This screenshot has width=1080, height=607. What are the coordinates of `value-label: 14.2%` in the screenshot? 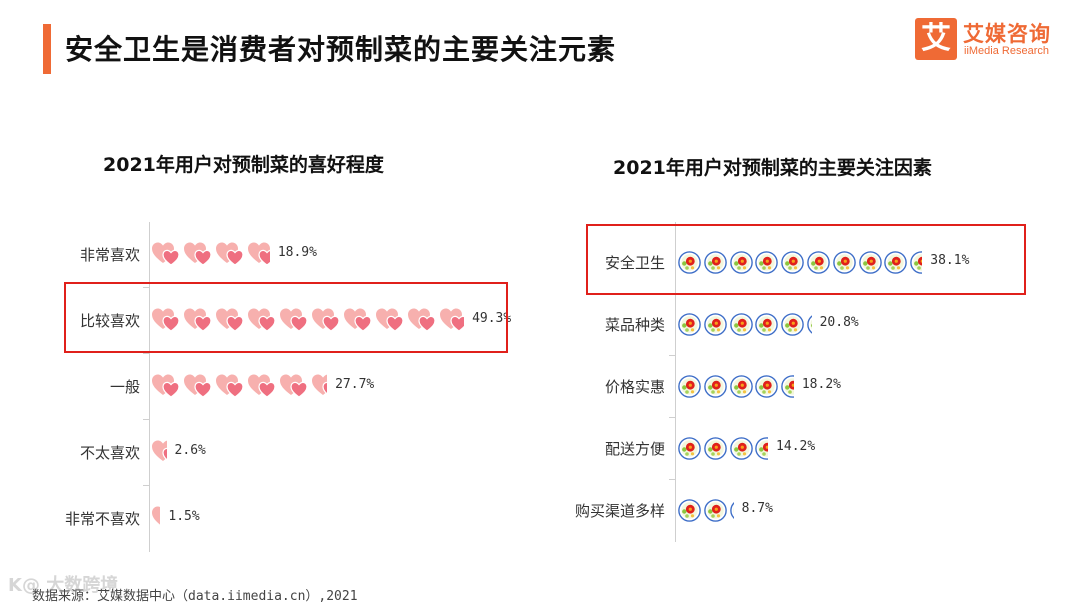 It's located at (796, 446).